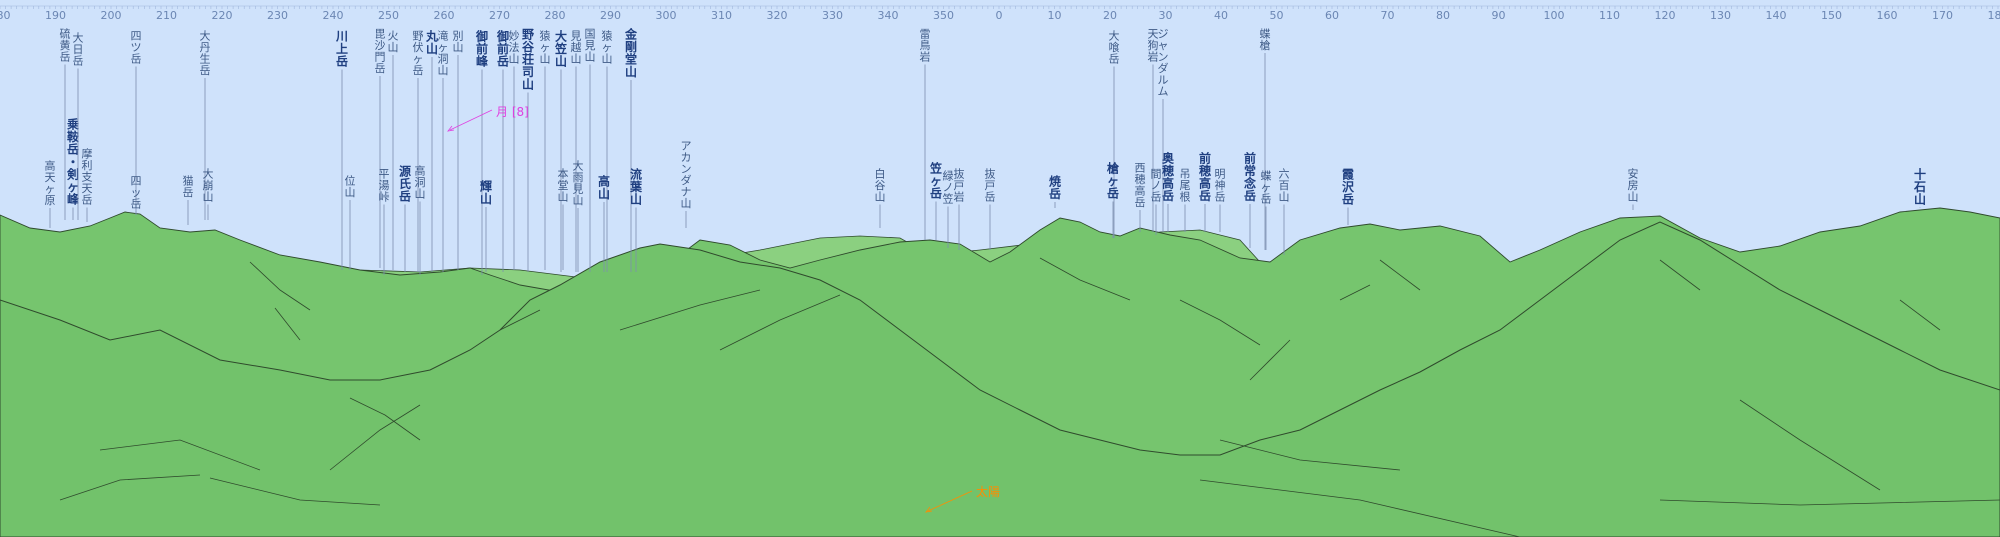  Describe the element at coordinates (1720, 15) in the screenshot. I see `compass-tick-label: 130` at that location.